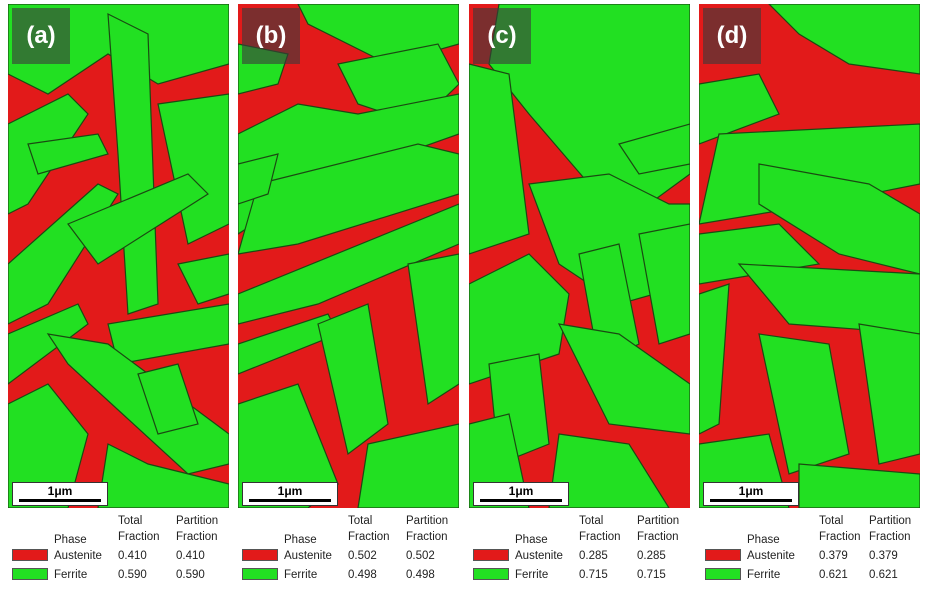  Describe the element at coordinates (883, 575) in the screenshot. I see `ferrite-partition-fraction: 0.621` at that location.